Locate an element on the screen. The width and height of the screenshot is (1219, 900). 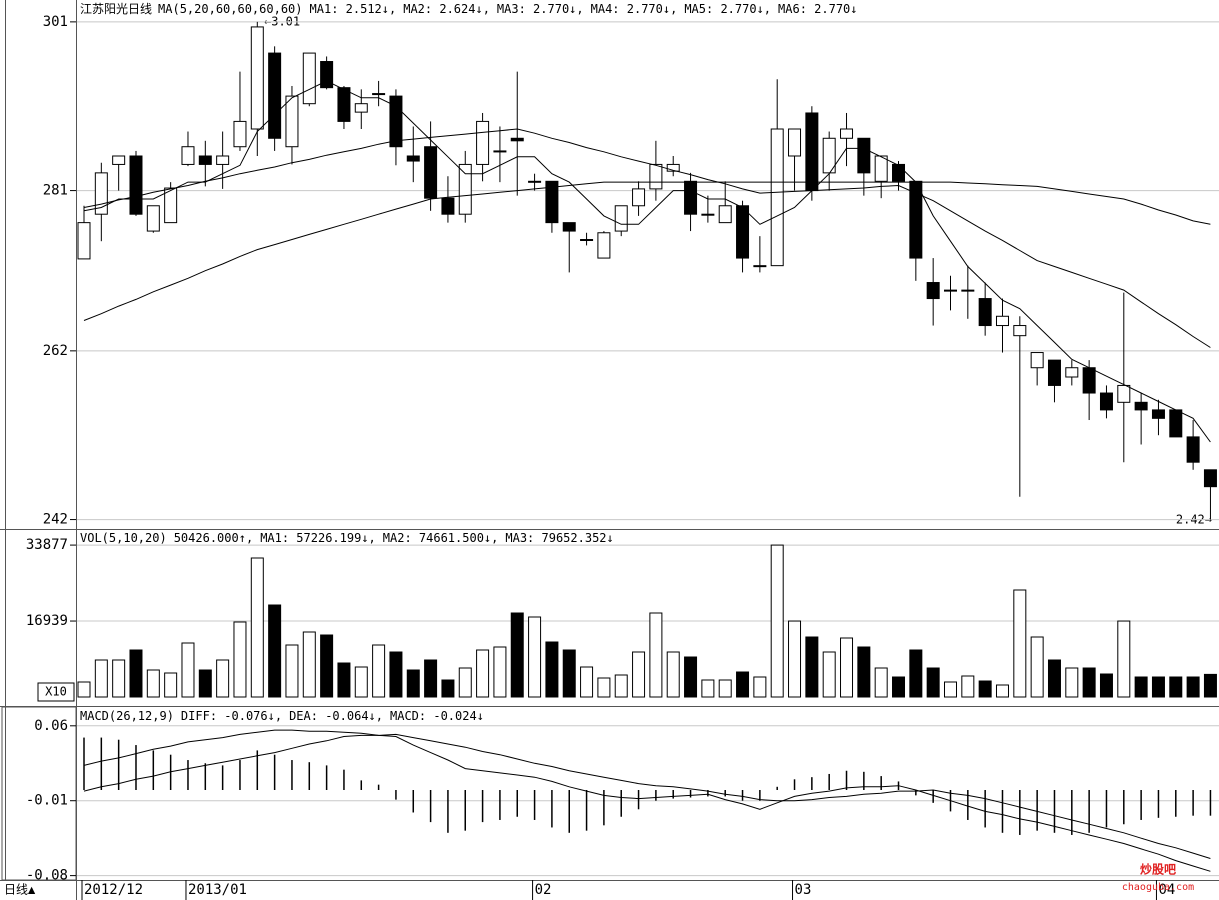
y-tick-label: 16939 is located at coordinates (47, 621).